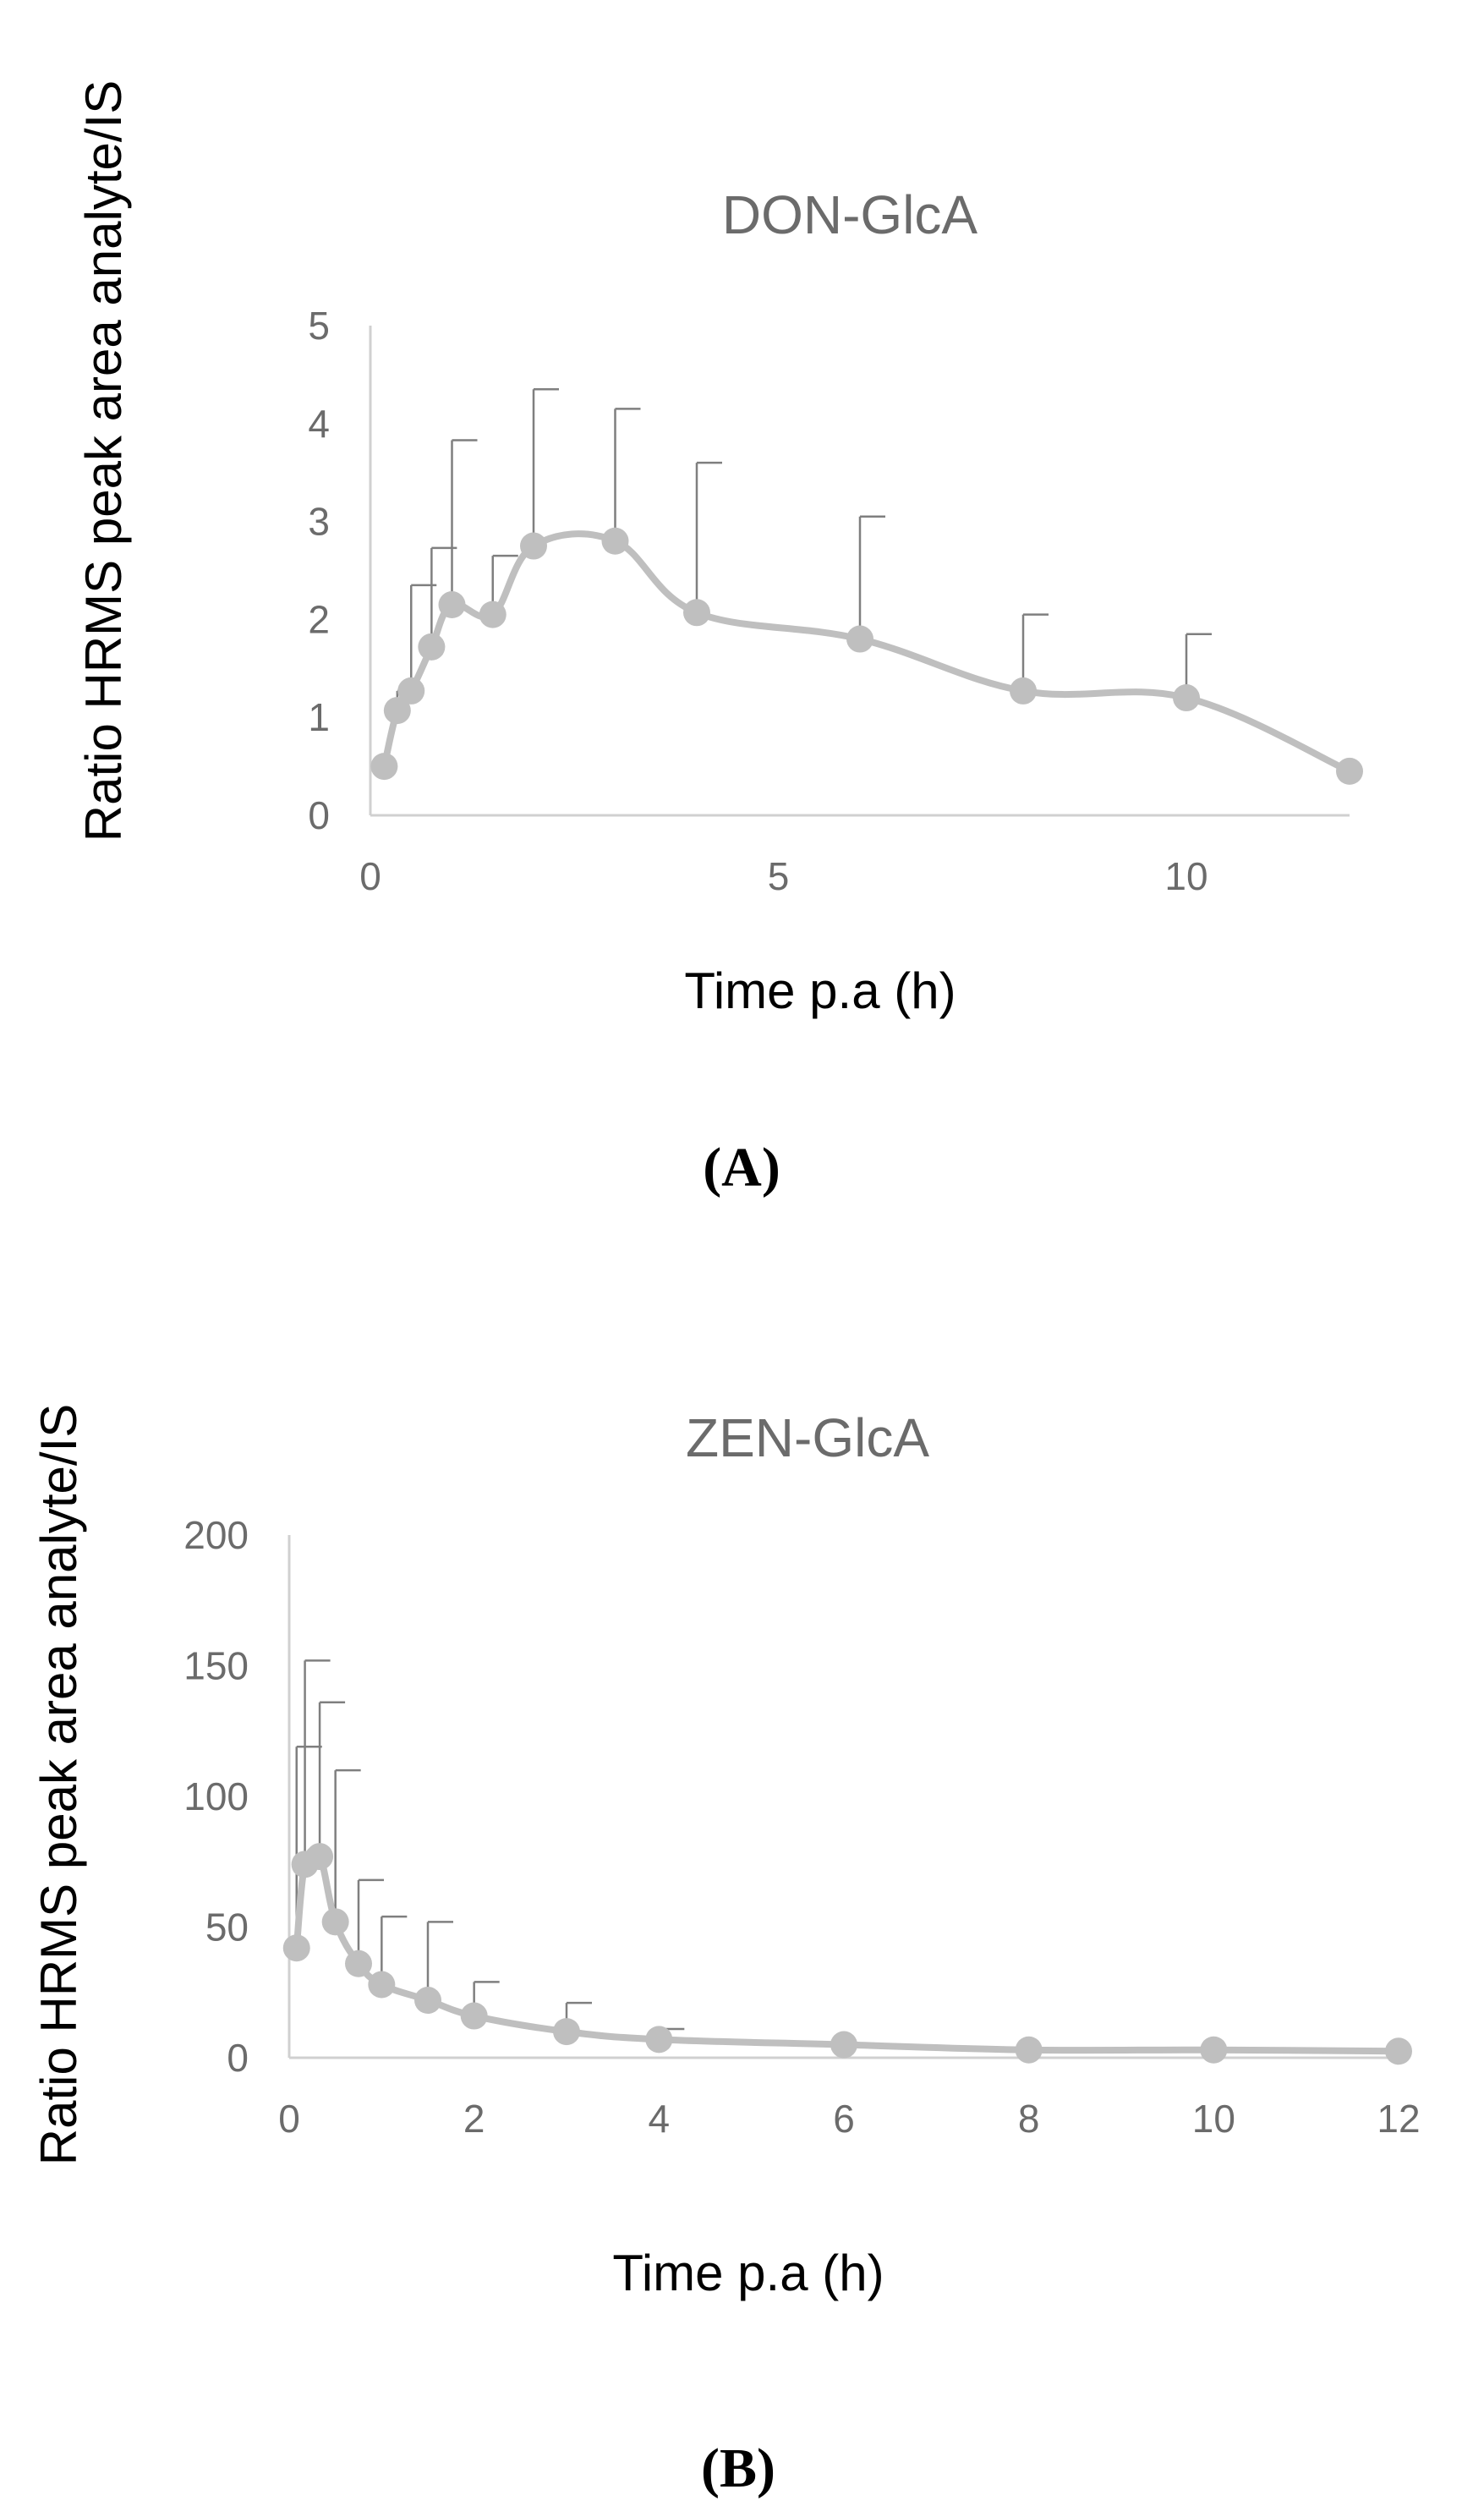  I want to click on x-tick-label: 2, so click(474, 2119).